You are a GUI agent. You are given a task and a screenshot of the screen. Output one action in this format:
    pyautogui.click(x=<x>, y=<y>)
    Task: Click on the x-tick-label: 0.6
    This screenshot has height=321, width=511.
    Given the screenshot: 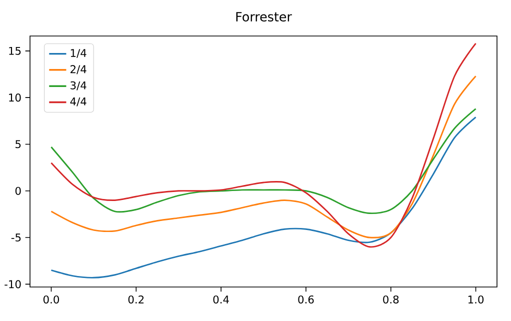 What is the action you would take?
    pyautogui.click(x=306, y=299)
    